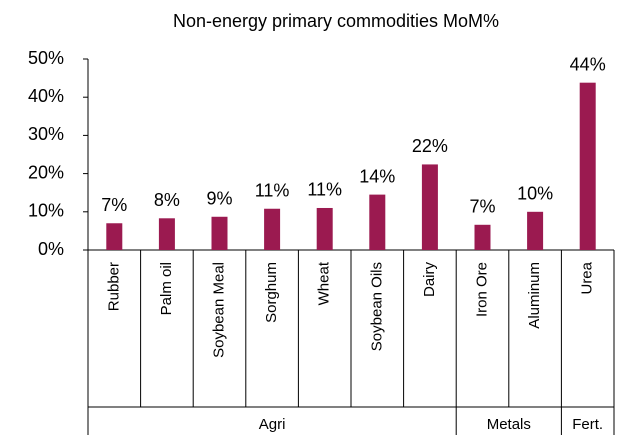 This screenshot has width=619, height=435. Describe the element at coordinates (271, 292) in the screenshot. I see `x-tick-label: Sorghum` at that location.